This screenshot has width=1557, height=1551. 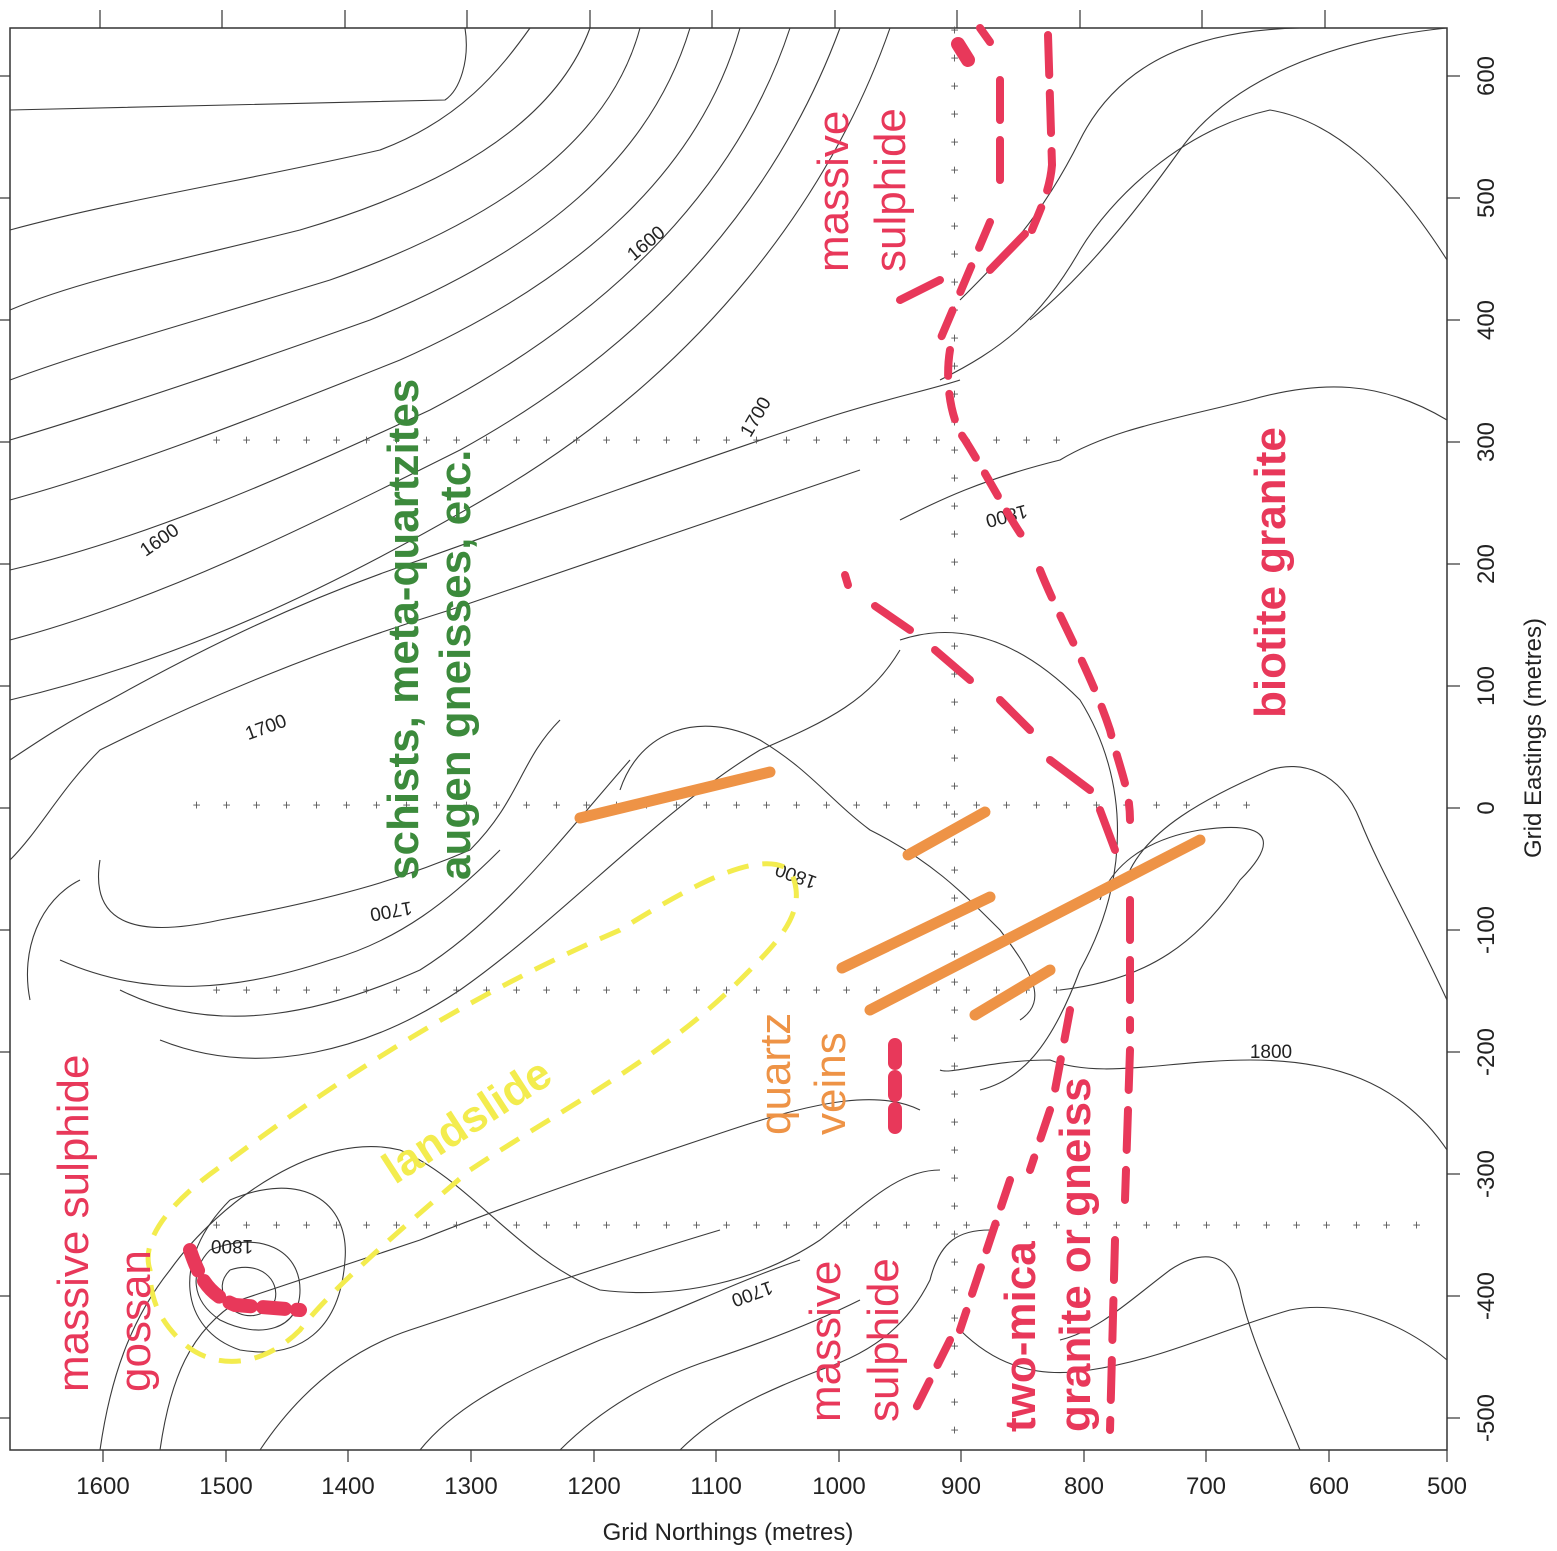 I want to click on x-tick-label: 600, so click(x=1329, y=1486).